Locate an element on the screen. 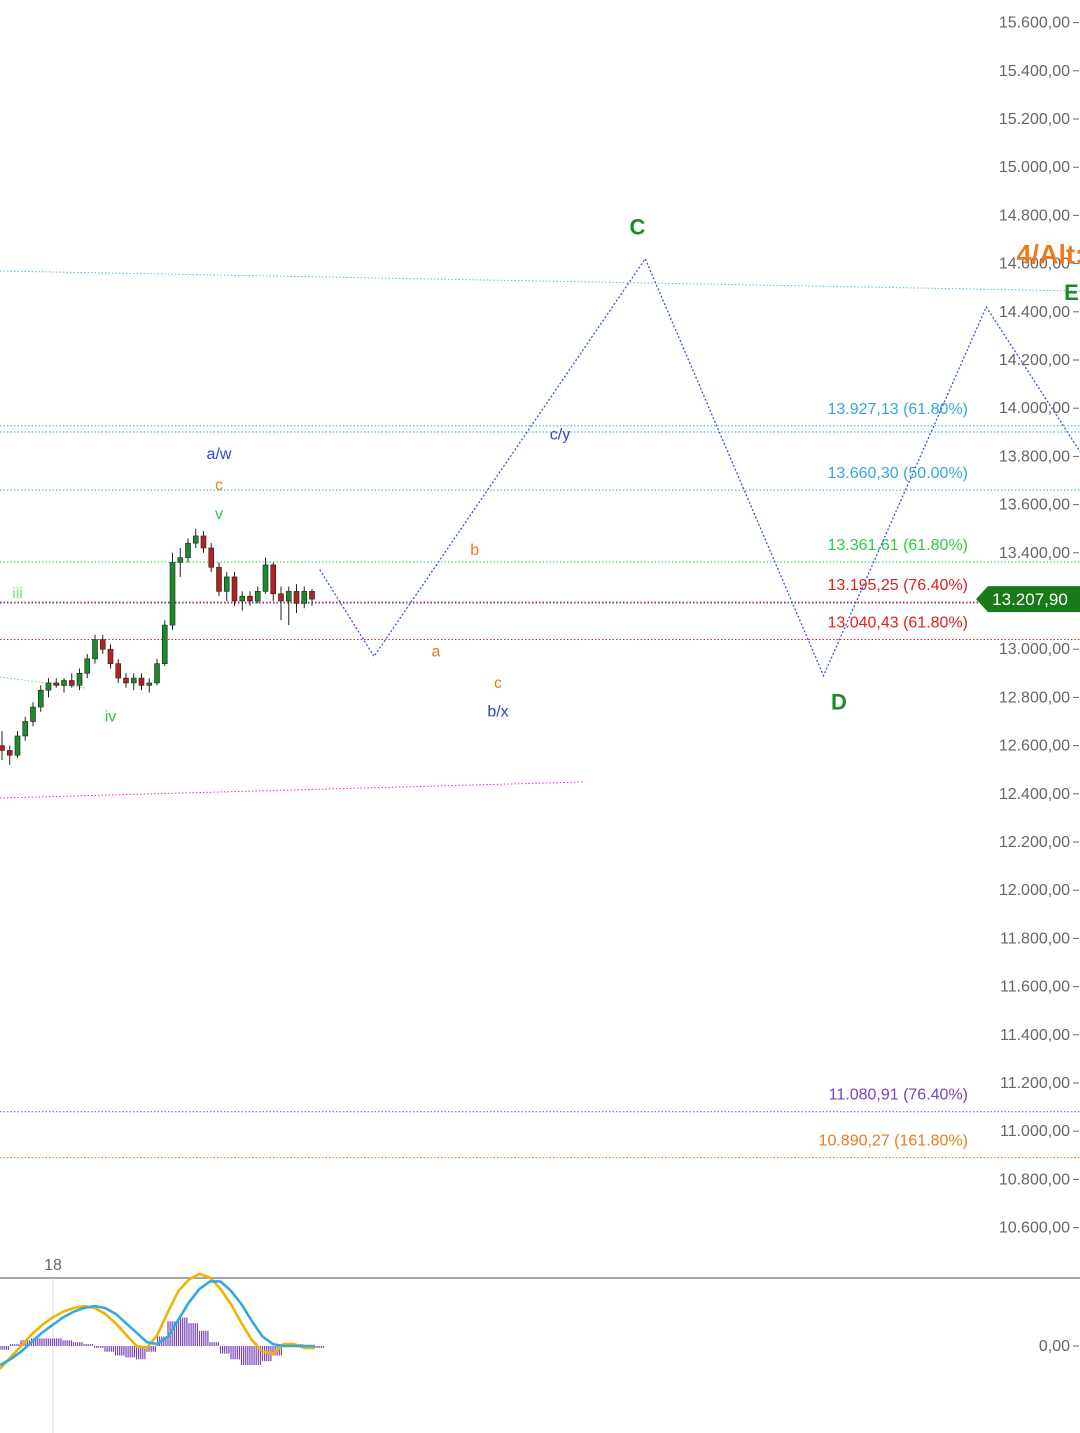 The height and width of the screenshot is (1433, 1080). y-tick-label: 11.000,00 is located at coordinates (1035, 1131).